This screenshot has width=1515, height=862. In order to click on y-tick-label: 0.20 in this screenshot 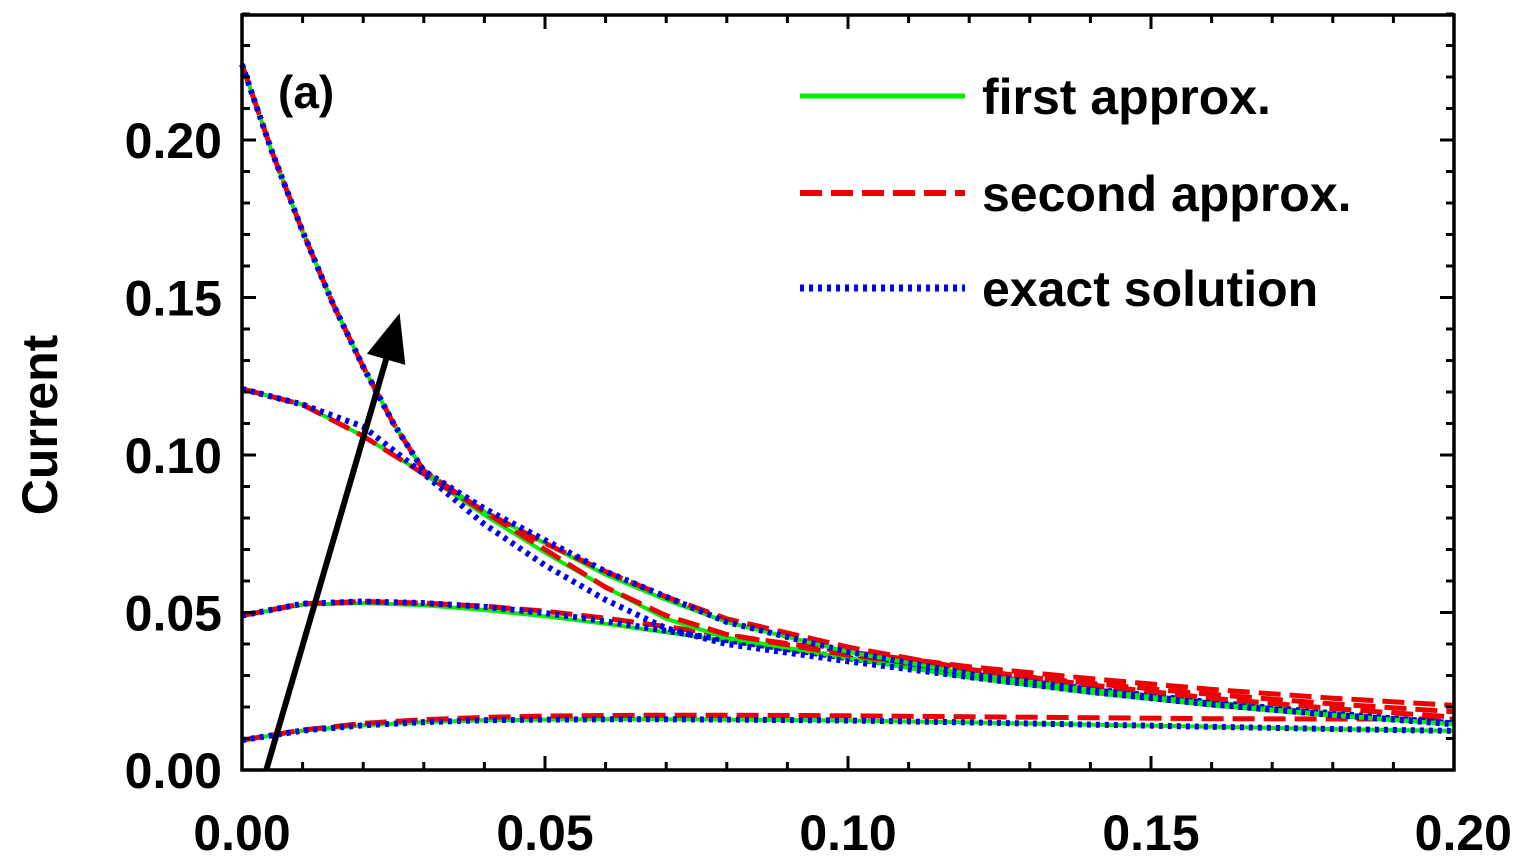, I will do `click(173, 141)`.